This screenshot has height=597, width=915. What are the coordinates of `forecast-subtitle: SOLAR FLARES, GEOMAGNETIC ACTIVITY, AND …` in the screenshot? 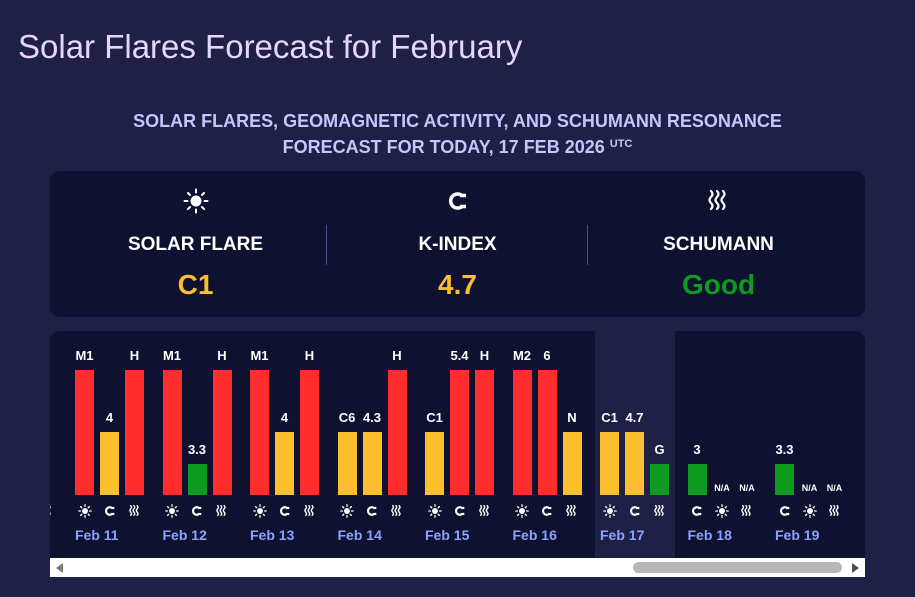 It's located at (457, 134).